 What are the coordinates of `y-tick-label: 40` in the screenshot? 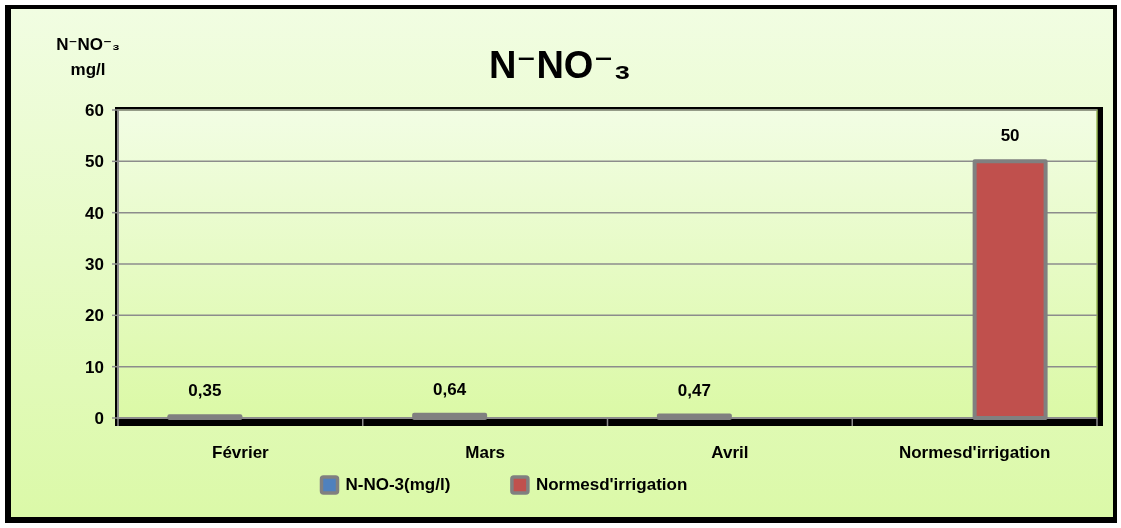 It's located at (94, 213).